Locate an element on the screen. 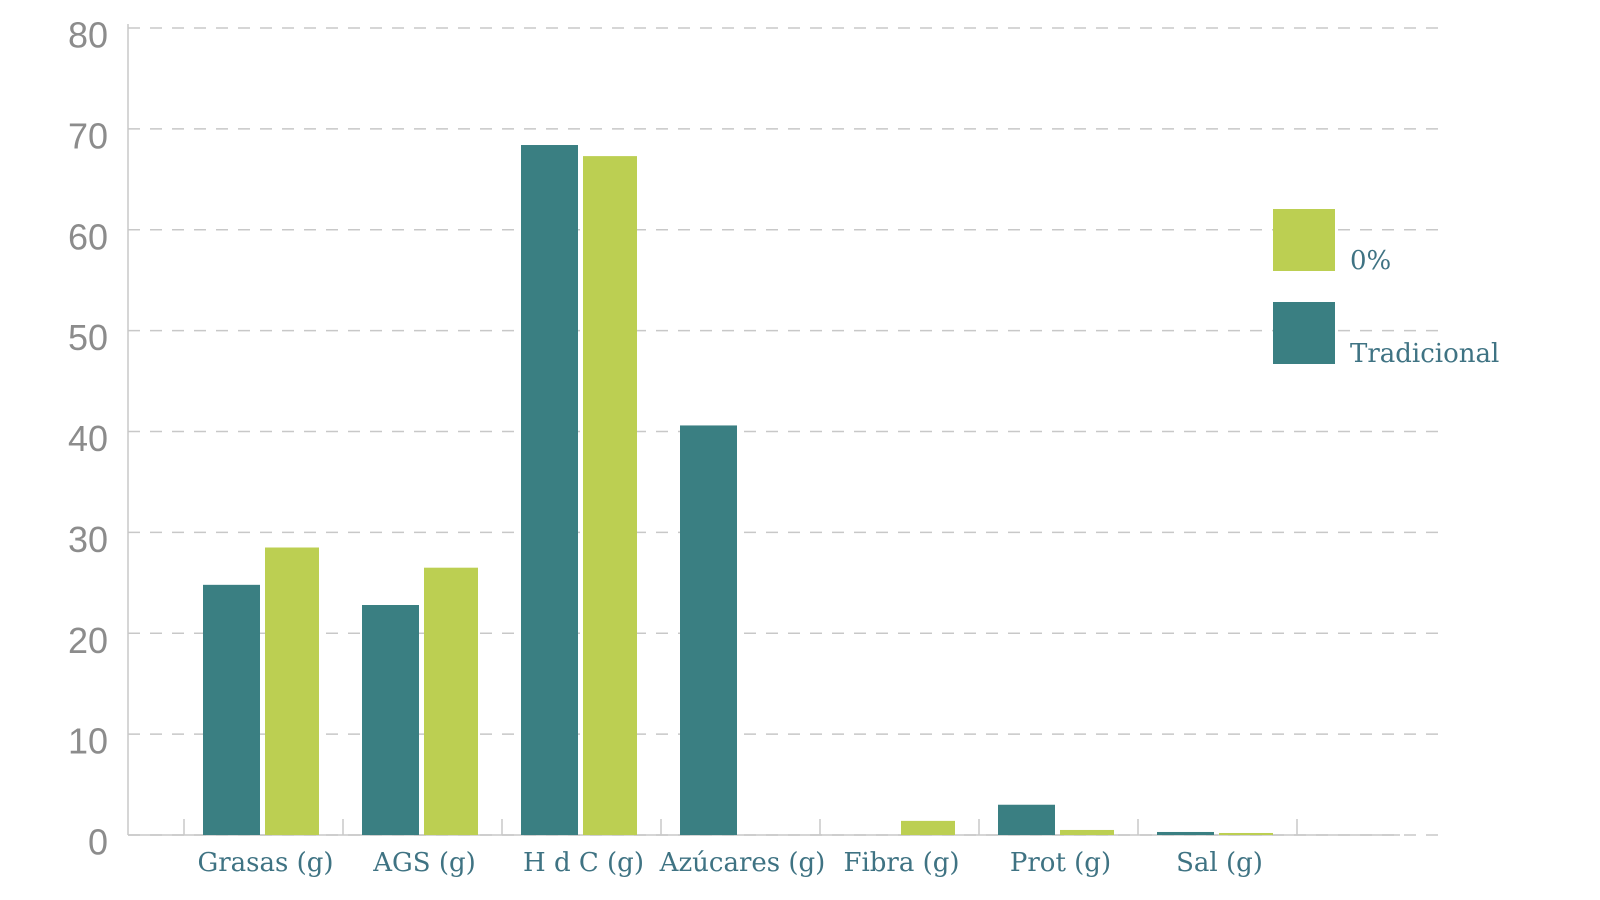 Image resolution: width=1600 pixels, height=900 pixels. y-tick-label: 40 is located at coordinates (88, 438).